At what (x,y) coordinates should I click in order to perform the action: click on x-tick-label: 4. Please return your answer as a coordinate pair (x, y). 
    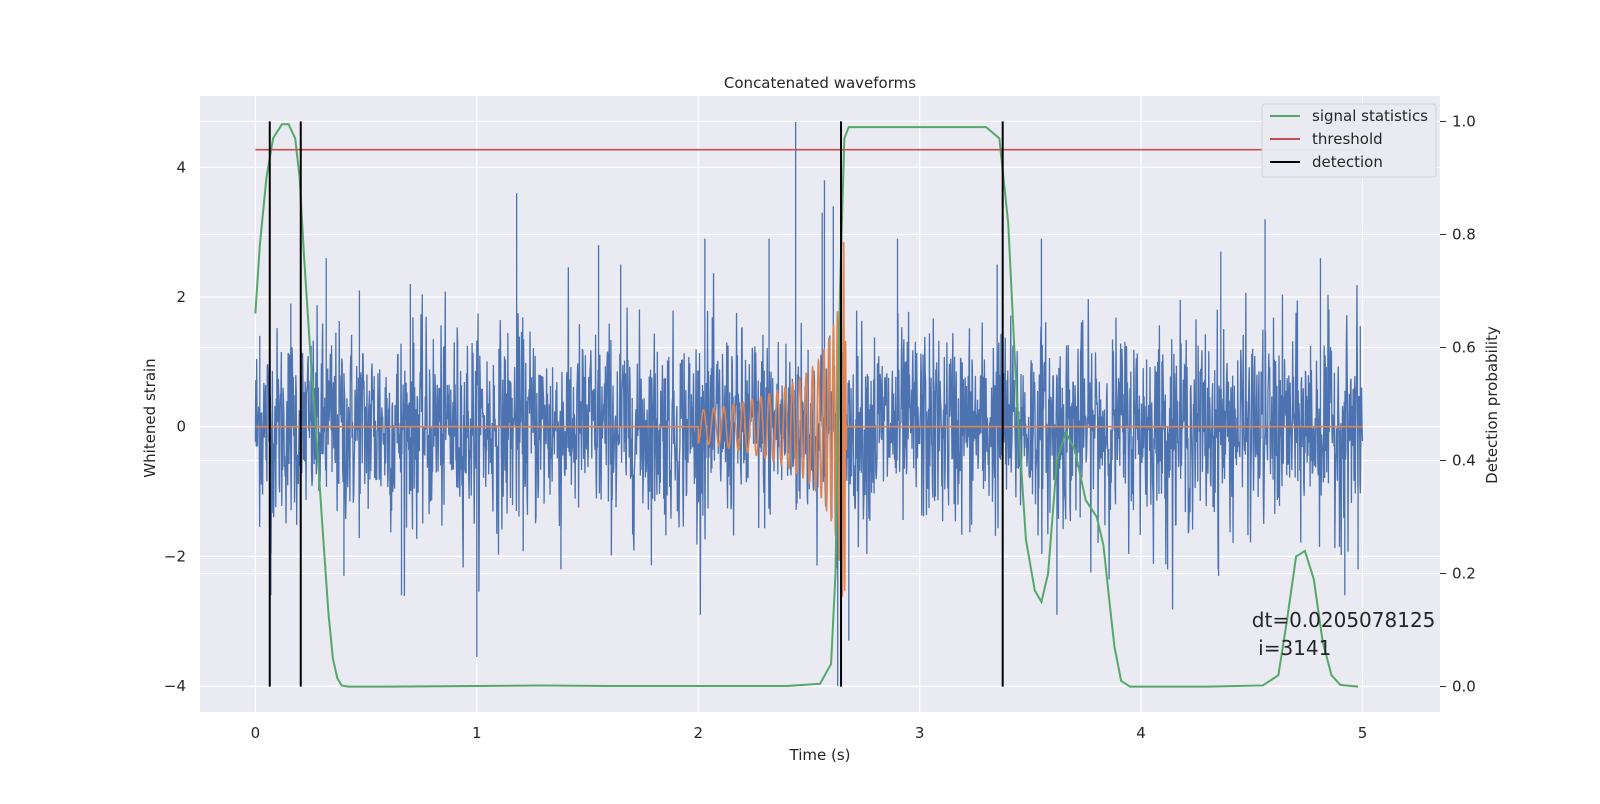
    Looking at the image, I should click on (1141, 733).